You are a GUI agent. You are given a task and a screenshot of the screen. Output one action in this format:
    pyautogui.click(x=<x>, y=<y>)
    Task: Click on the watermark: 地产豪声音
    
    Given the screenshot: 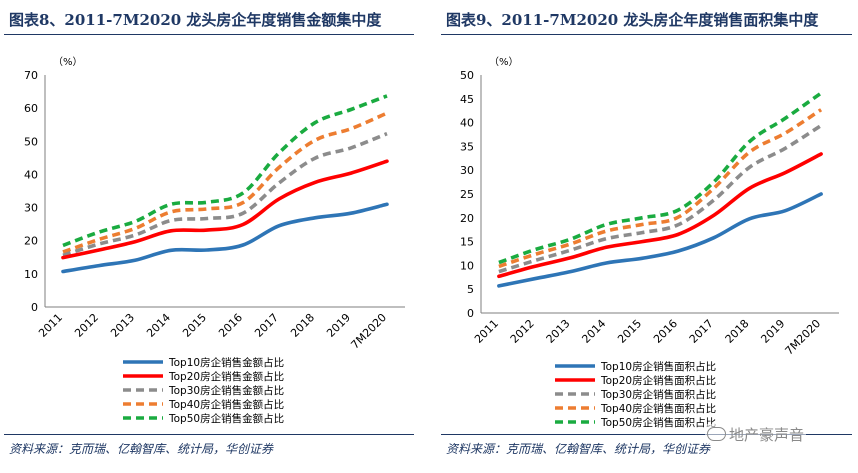 What is the action you would take?
    pyautogui.click(x=756, y=434)
    